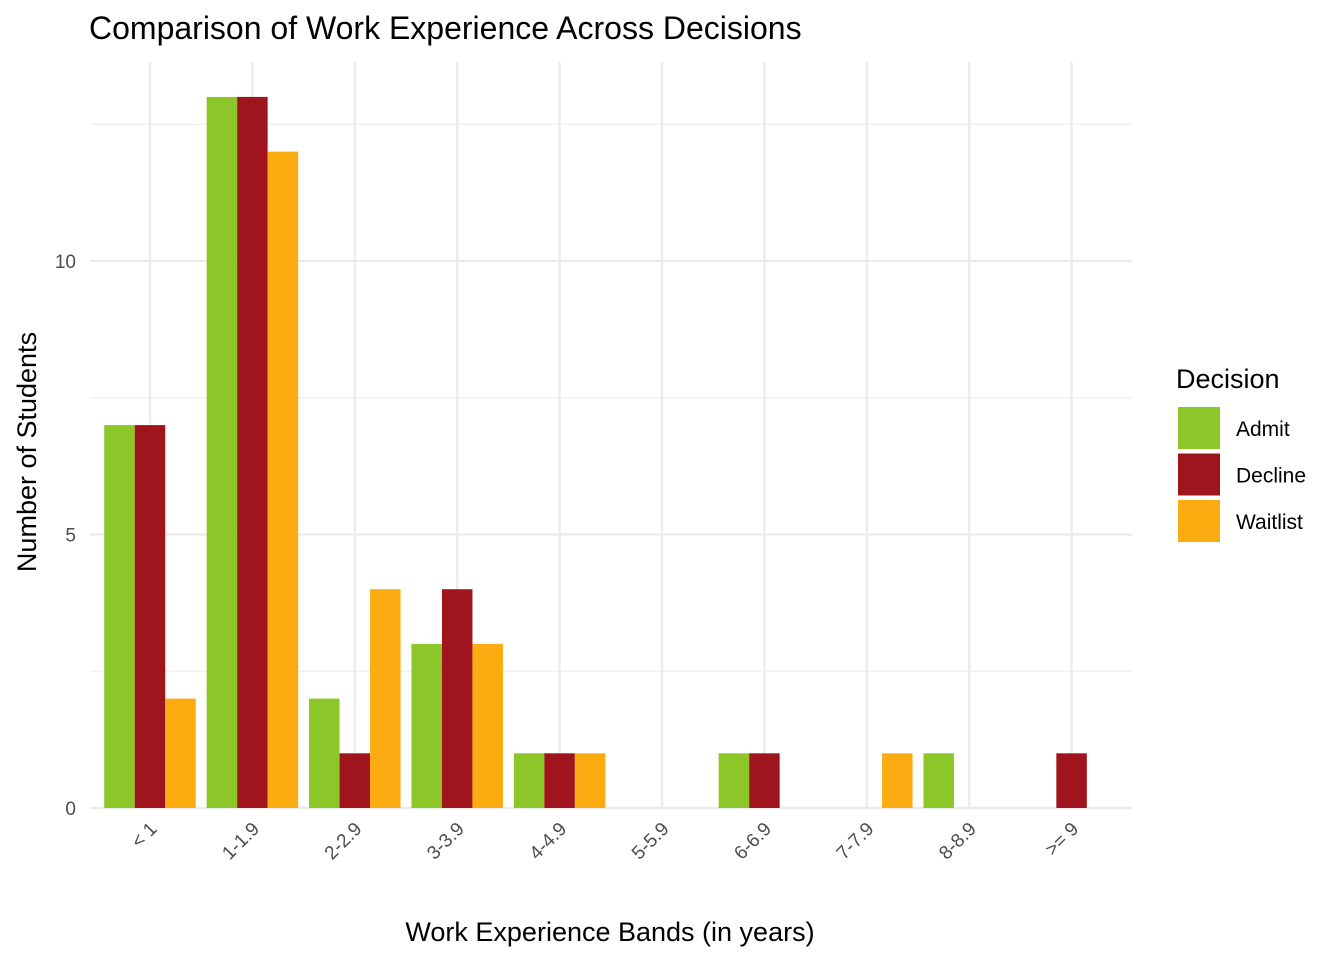  What do you see at coordinates (343, 841) in the screenshot?
I see `x-tick-label: 2-2.9` at bounding box center [343, 841].